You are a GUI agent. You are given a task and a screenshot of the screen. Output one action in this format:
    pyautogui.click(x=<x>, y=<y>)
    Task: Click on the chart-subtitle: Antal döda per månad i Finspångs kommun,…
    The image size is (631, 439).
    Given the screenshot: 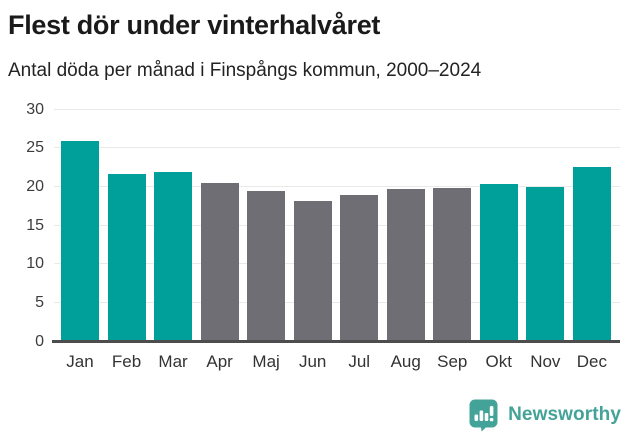 What is the action you would take?
    pyautogui.click(x=245, y=70)
    